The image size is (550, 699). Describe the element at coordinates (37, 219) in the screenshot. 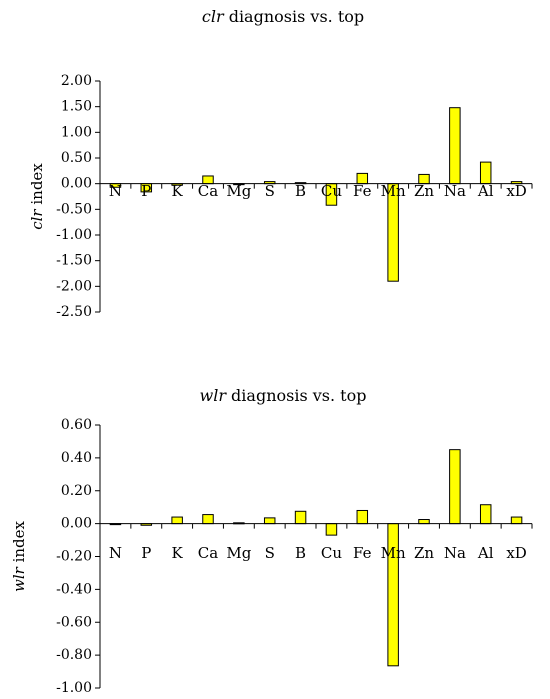

I see `y-axis-label-prefix: clr` at that location.